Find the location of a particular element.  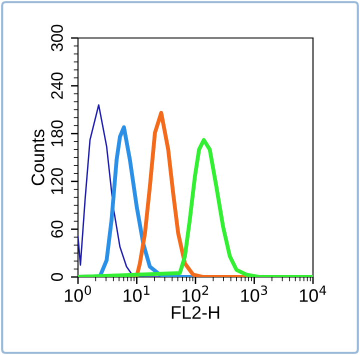

y-tick-label: 120 is located at coordinates (57, 181).